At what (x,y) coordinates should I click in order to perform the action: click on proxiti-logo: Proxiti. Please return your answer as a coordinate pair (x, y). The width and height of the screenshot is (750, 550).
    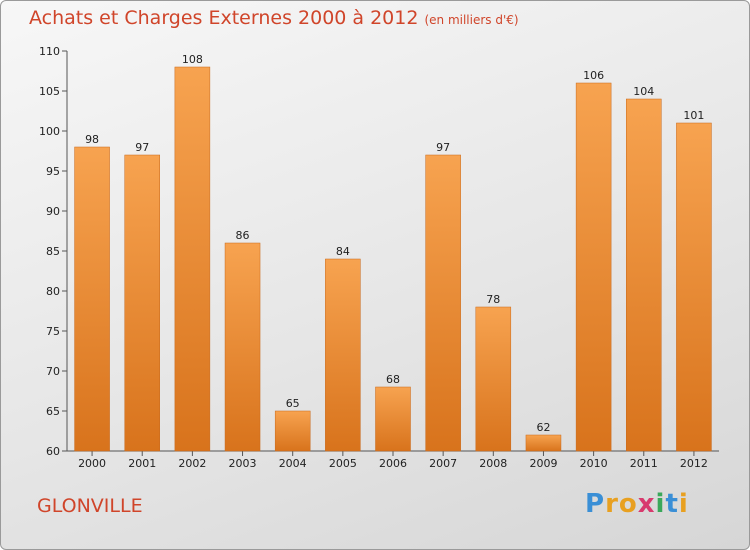
    Looking at the image, I should click on (637, 504).